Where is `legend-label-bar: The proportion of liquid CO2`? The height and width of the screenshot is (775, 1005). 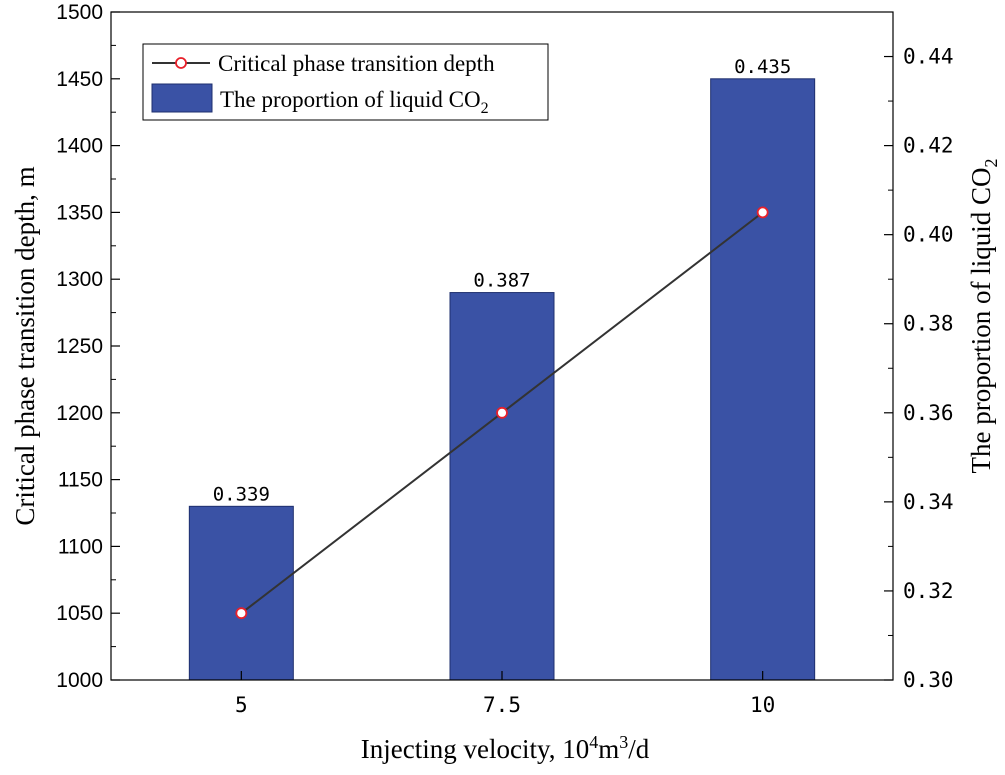 legend-label-bar: The proportion of liquid CO2 is located at coordinates (354, 102).